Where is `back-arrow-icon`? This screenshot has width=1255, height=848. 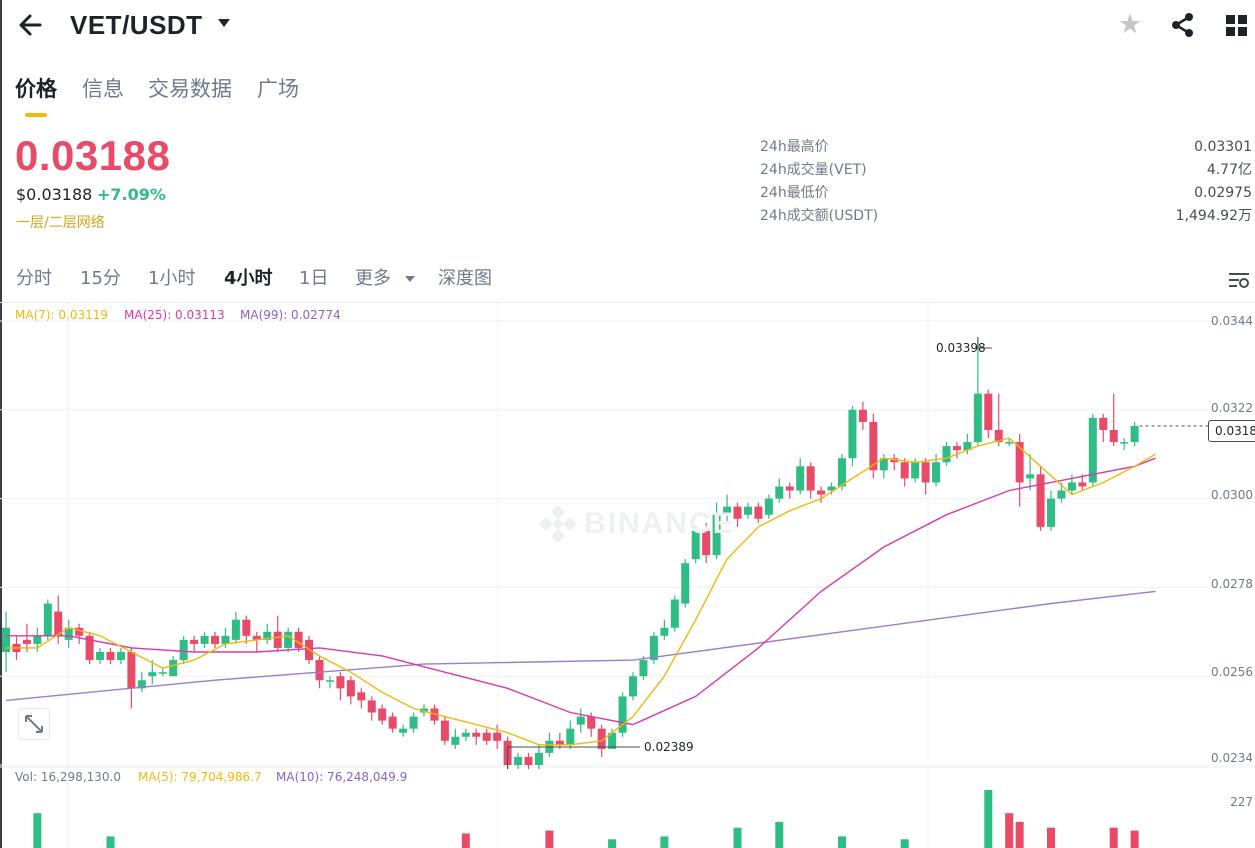
back-arrow-icon is located at coordinates (31, 25).